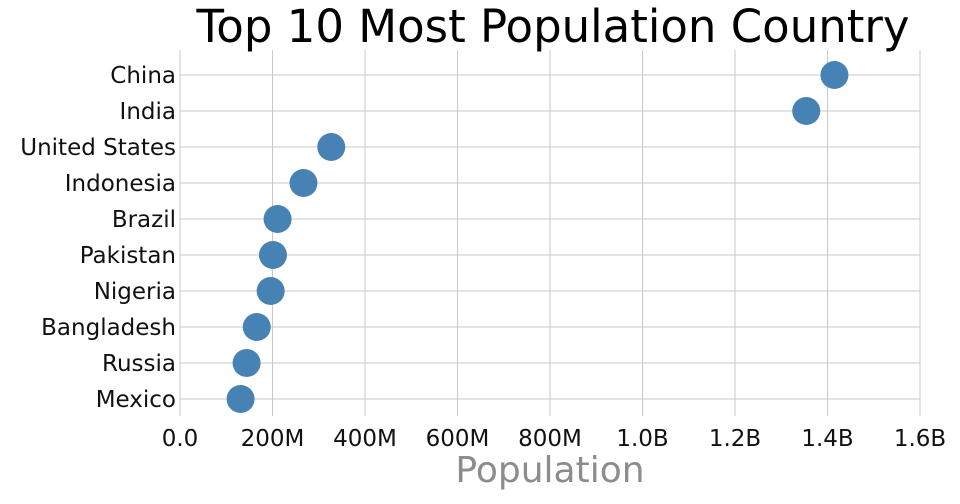  I want to click on x-tick-label: 600M, so click(458, 439).